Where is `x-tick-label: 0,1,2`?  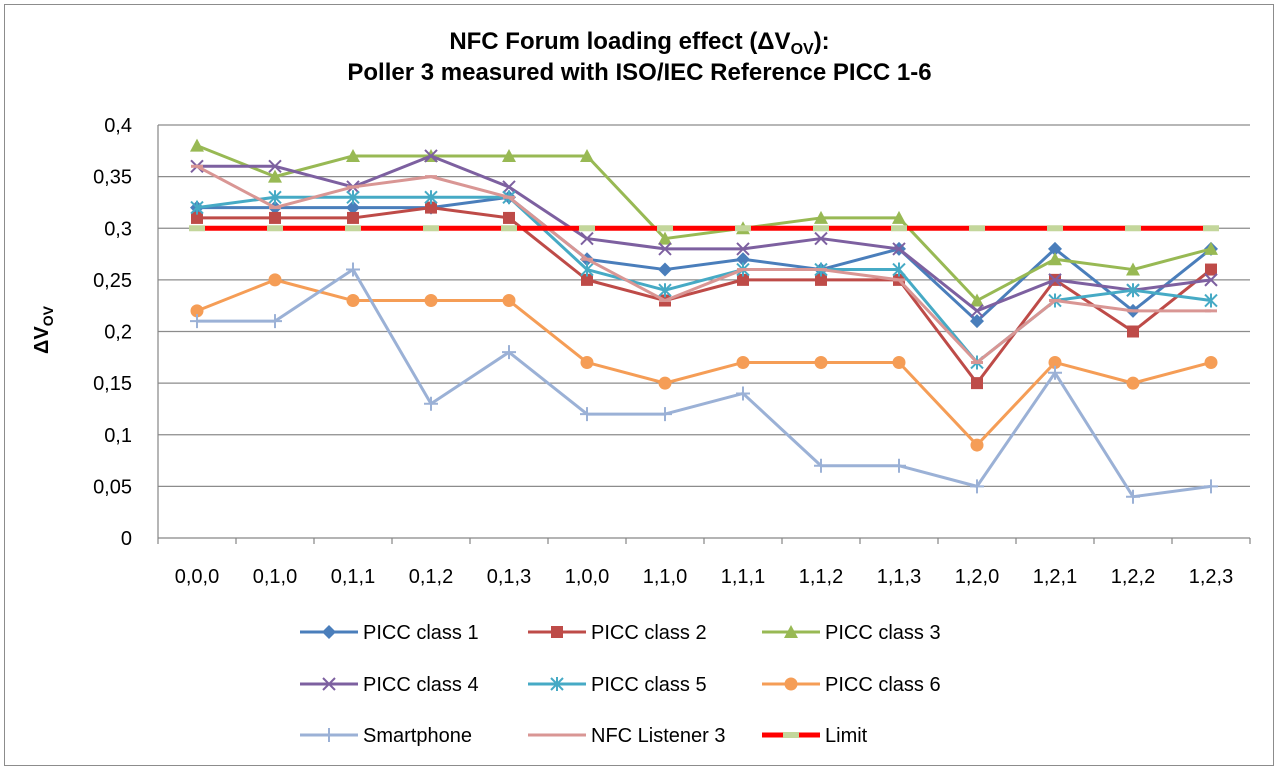 x-tick-label: 0,1,2 is located at coordinates (431, 577).